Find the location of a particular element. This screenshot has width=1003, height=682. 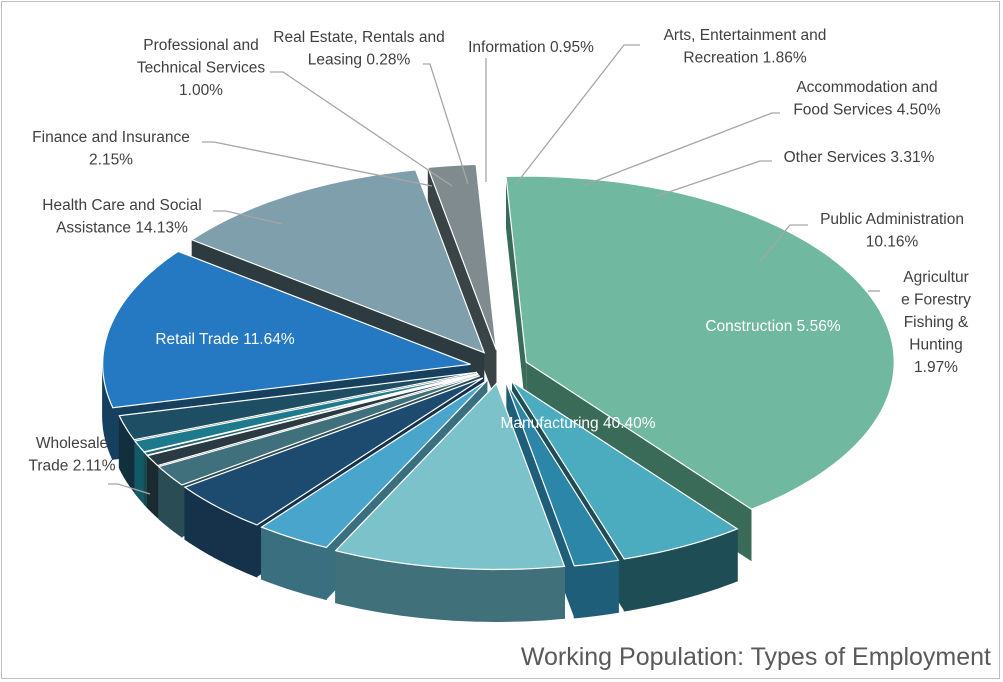

data-label: Health Care and Social Assistance 14.13% is located at coordinates (121, 217).